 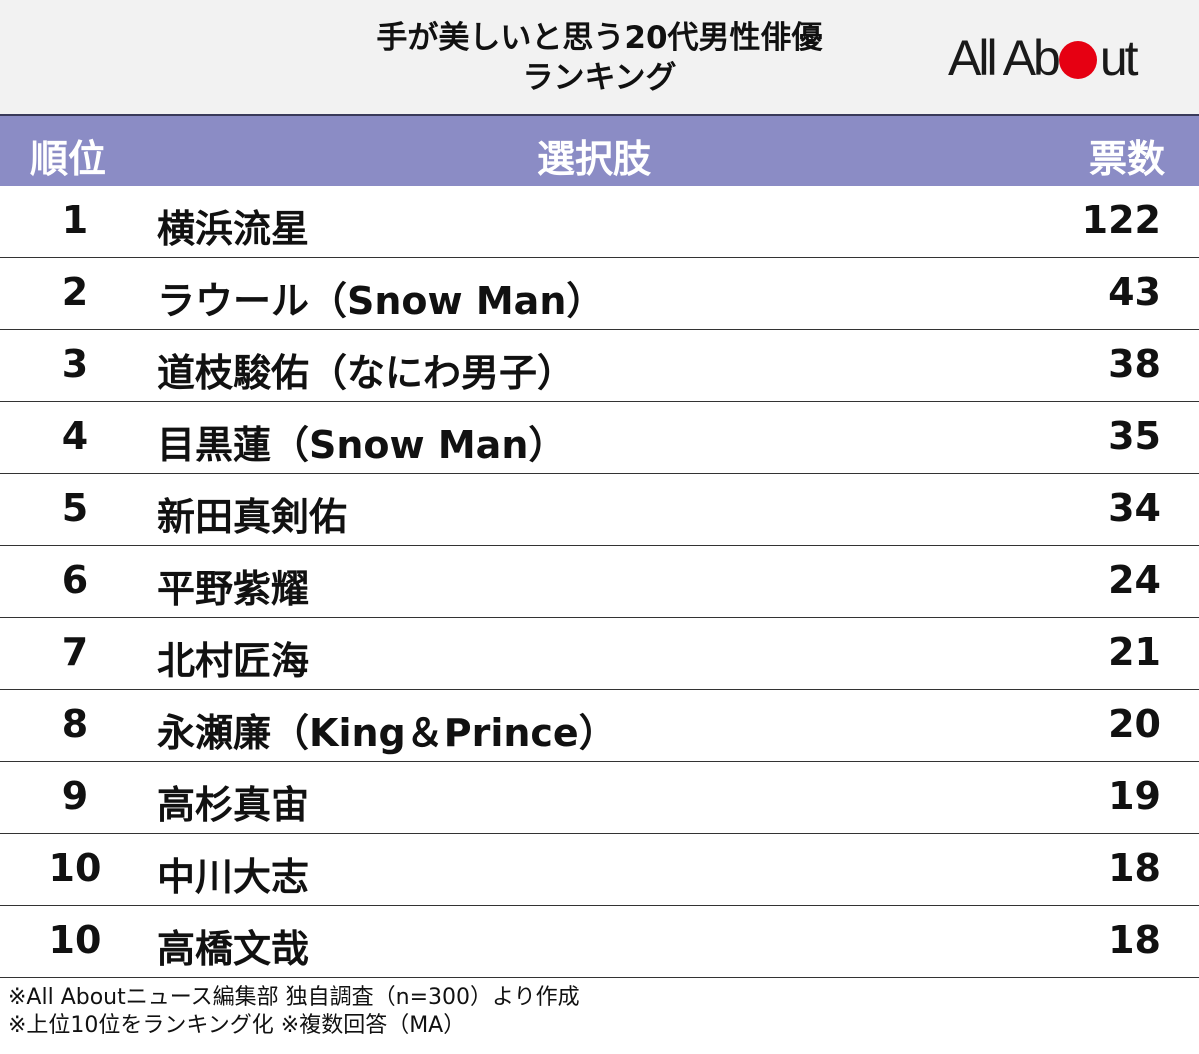 I want to click on chart-title: 手が美しいと思う20代男性俳優 ランキング, so click(x=599, y=58).